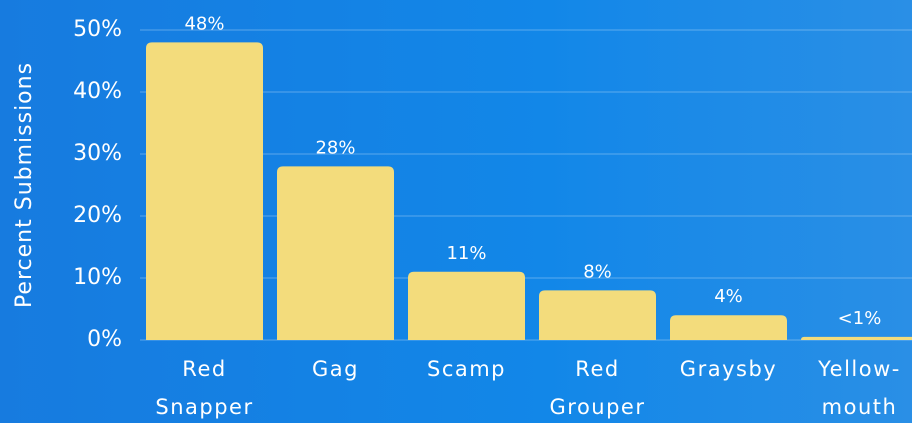 The width and height of the screenshot is (912, 423). I want to click on x-tick-label: Red Snapper, so click(204, 388).